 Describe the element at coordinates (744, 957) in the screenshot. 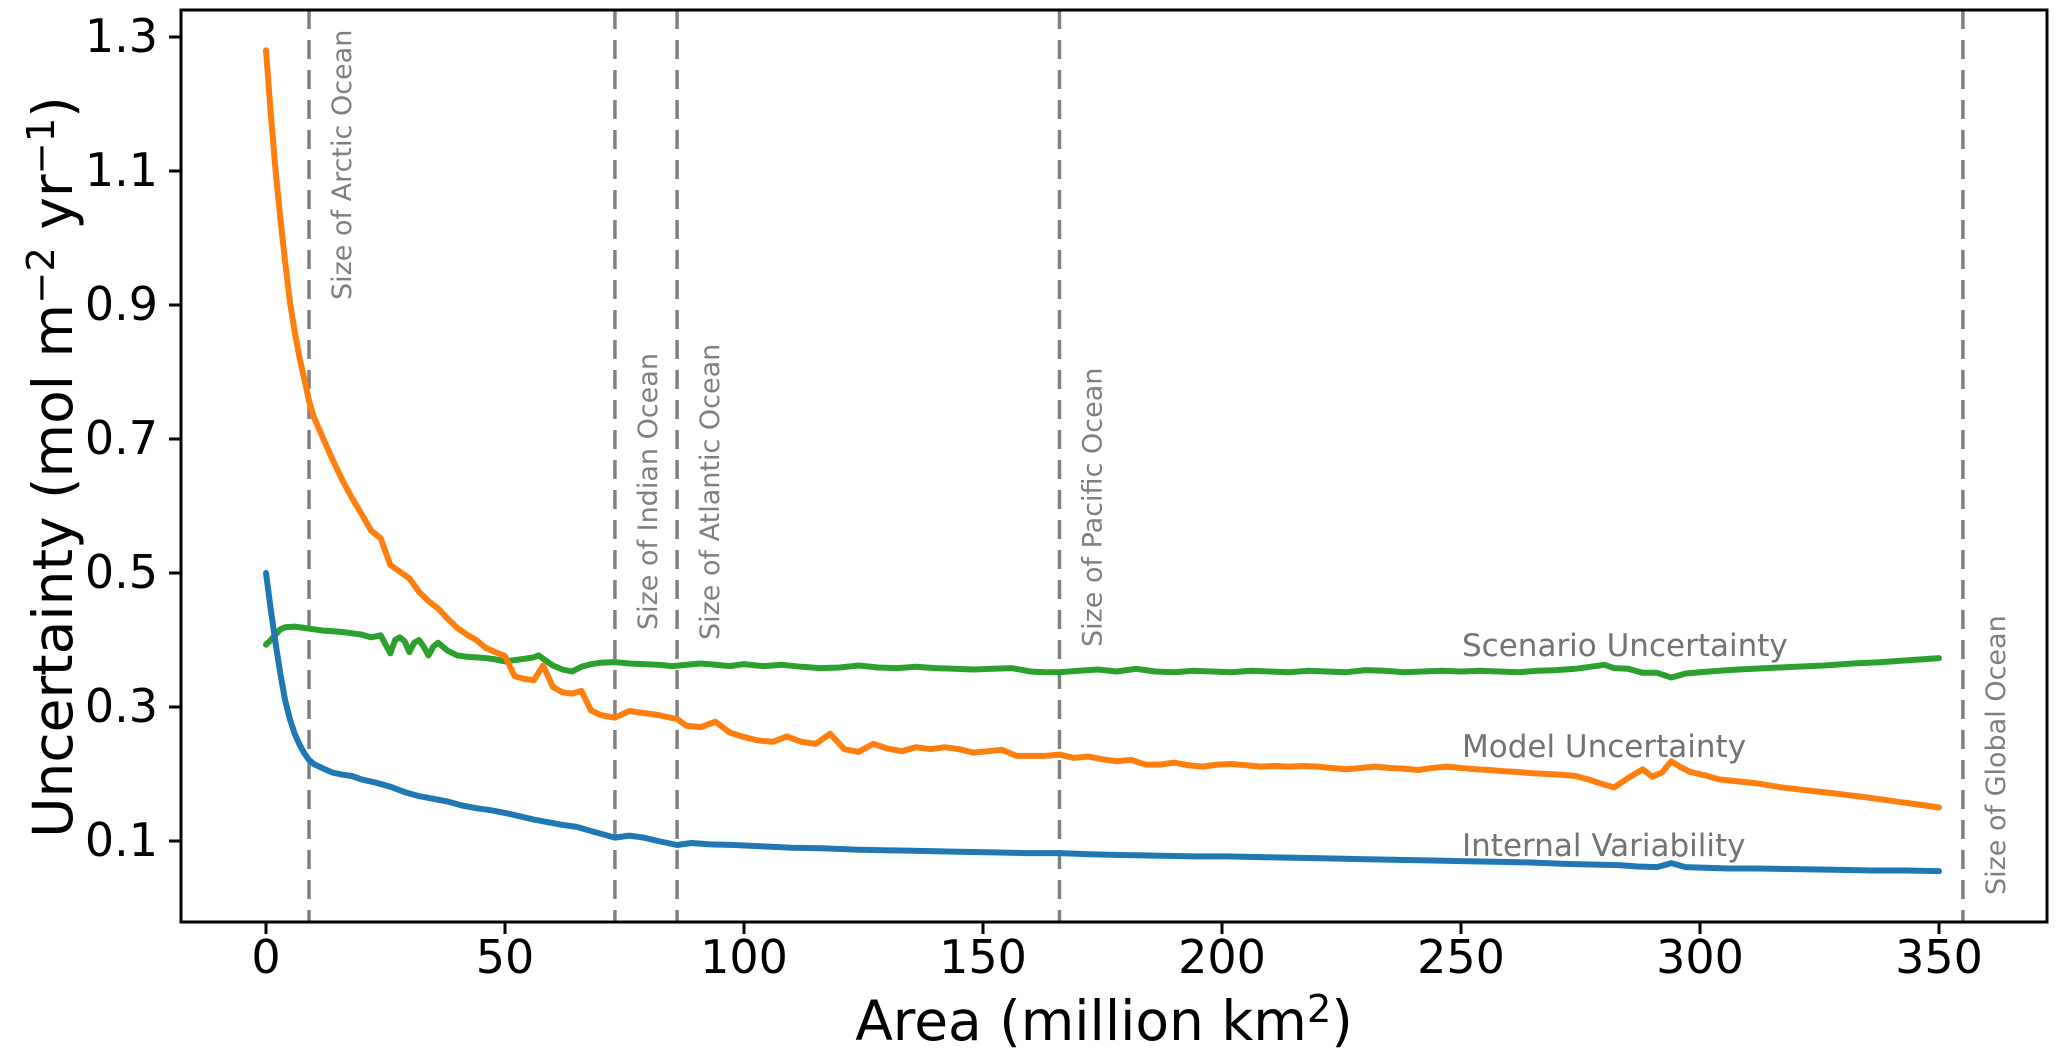

I see `x-tick-label: 100` at that location.